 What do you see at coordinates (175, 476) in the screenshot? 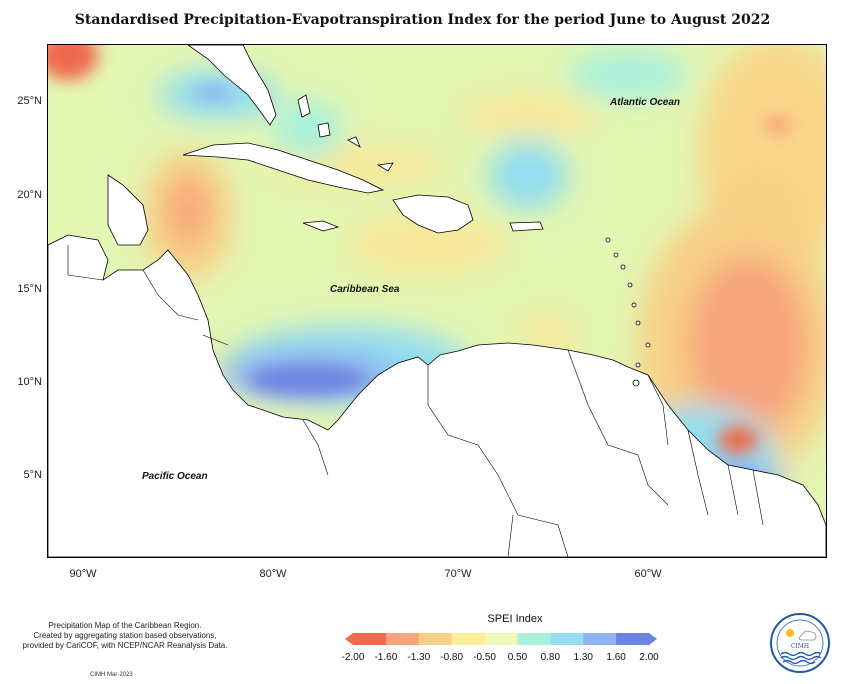
I see `label-pacific-ocean: Pacific Ocean` at bounding box center [175, 476].